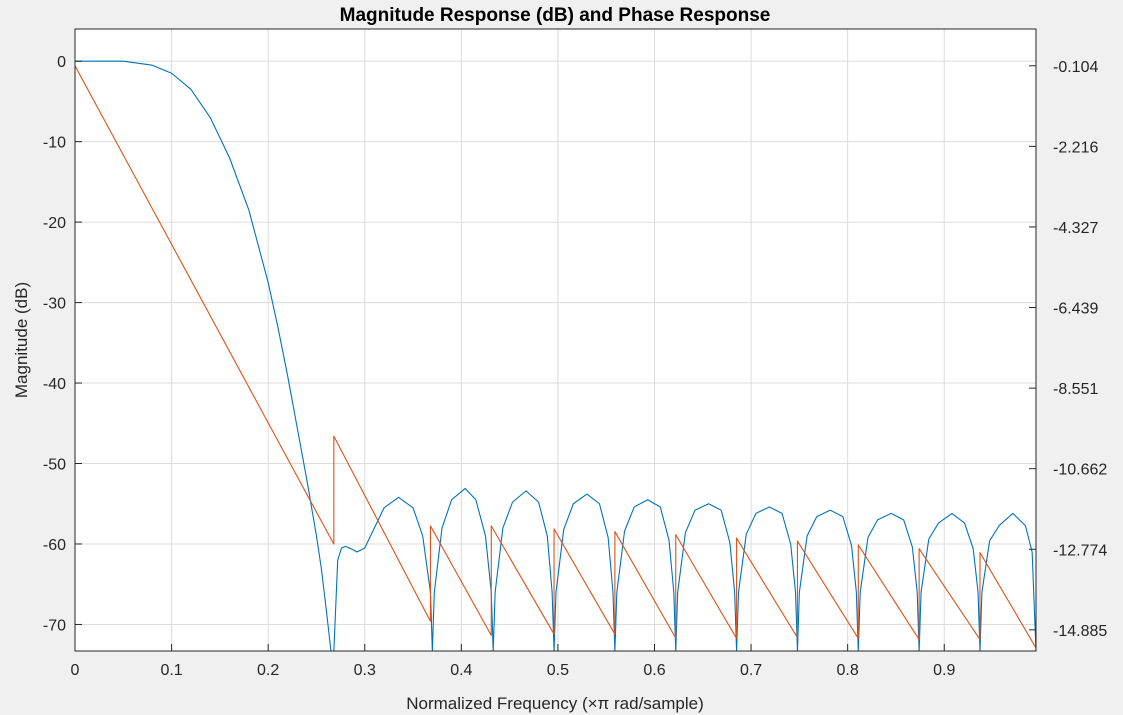  What do you see at coordinates (54, 223) in the screenshot?
I see `y-tick-label-left: -20` at bounding box center [54, 223].